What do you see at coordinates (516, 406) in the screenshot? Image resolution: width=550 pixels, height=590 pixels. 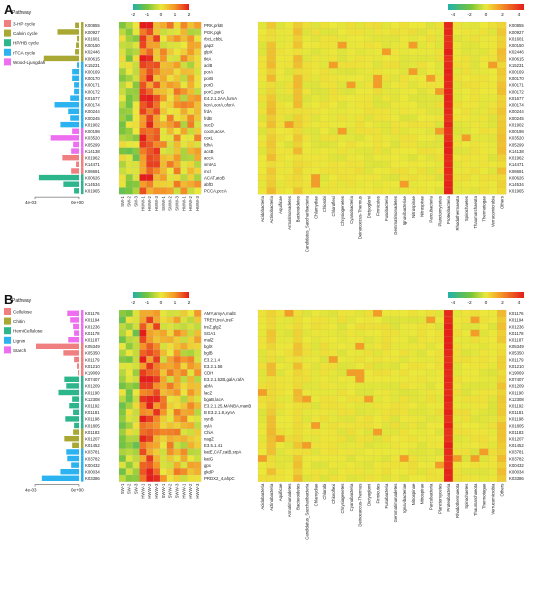 I see `ko-label-right: K01192` at bounding box center [516, 406].